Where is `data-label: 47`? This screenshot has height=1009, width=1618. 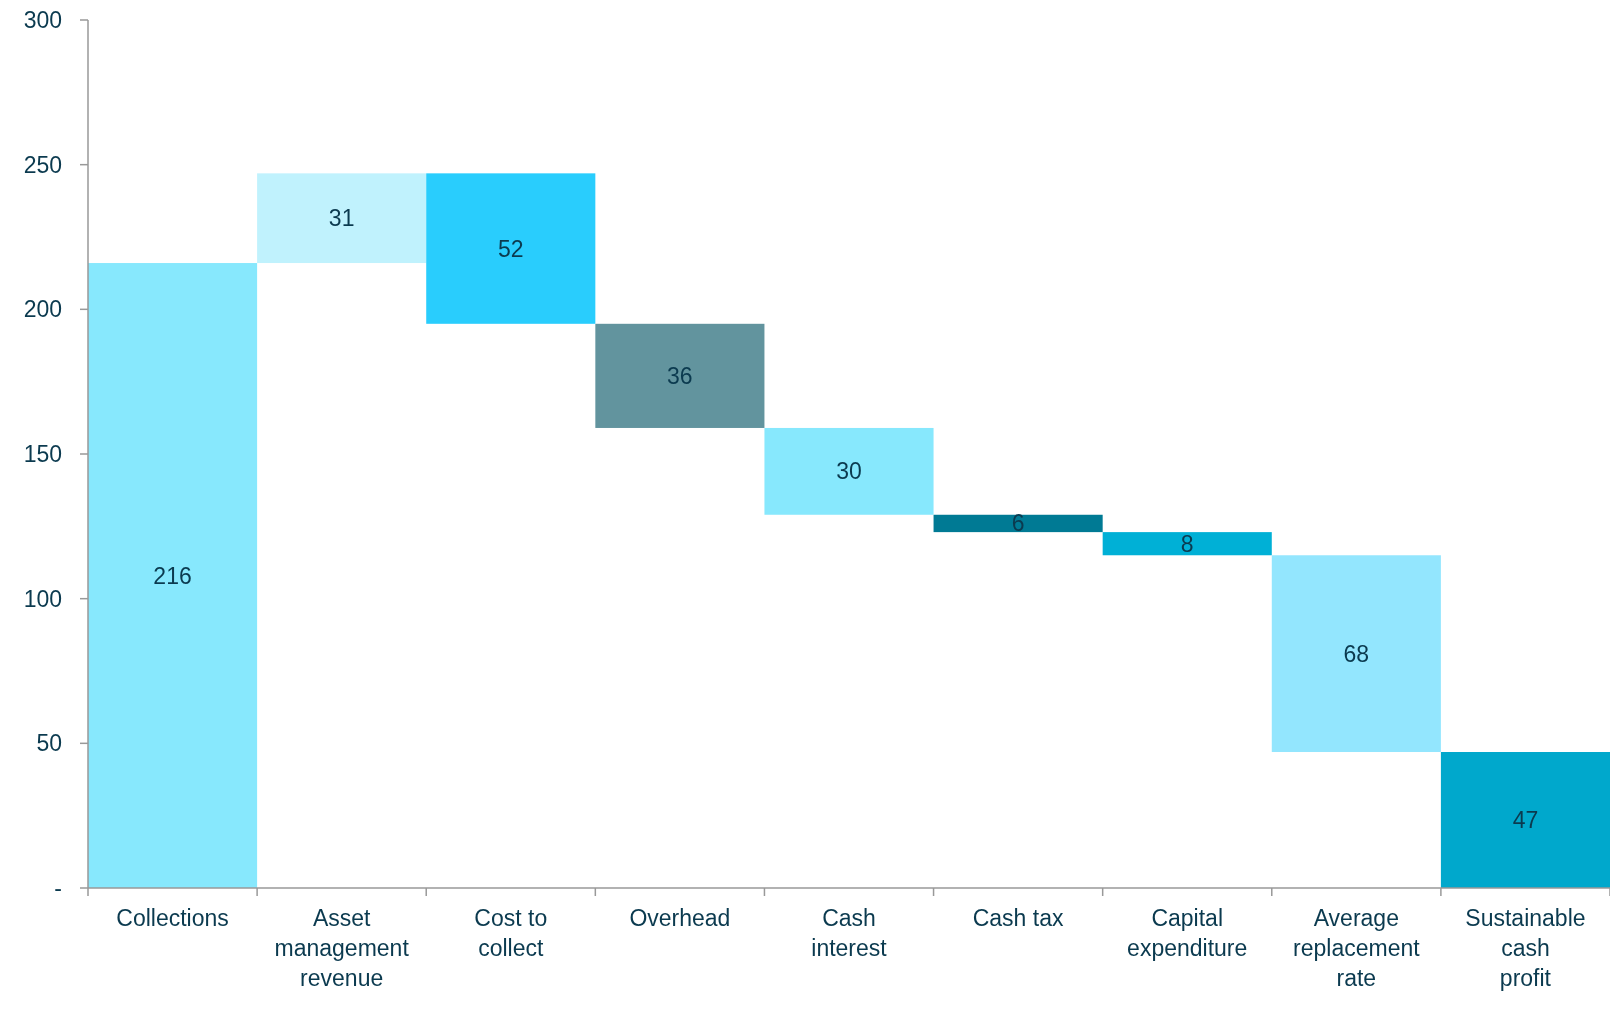
data-label: 47 is located at coordinates (1525, 820).